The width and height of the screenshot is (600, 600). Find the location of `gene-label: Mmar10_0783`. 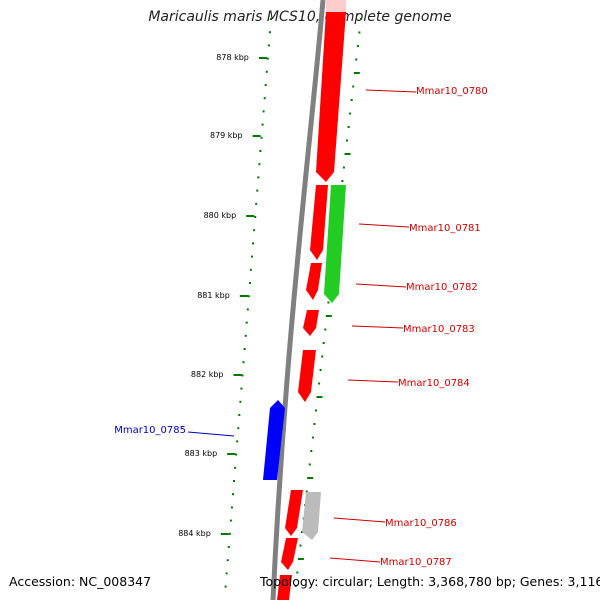

gene-label: Mmar10_0783 is located at coordinates (439, 329).